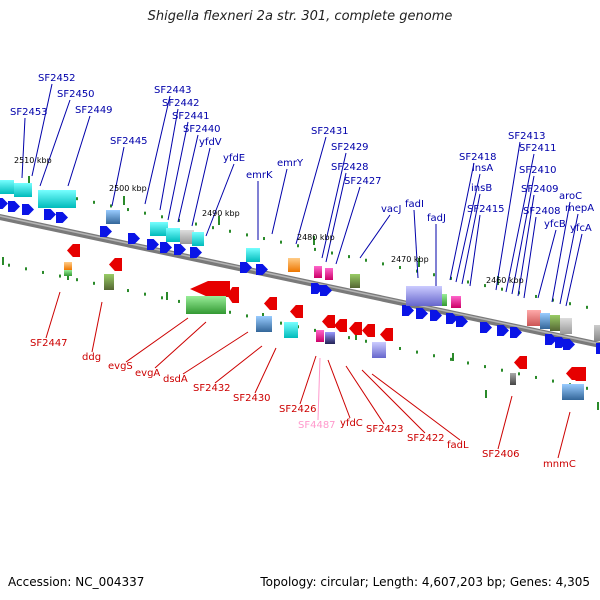  What do you see at coordinates (175, 379) in the screenshot?
I see `reverse-gene-label: dsdA` at bounding box center [175, 379].